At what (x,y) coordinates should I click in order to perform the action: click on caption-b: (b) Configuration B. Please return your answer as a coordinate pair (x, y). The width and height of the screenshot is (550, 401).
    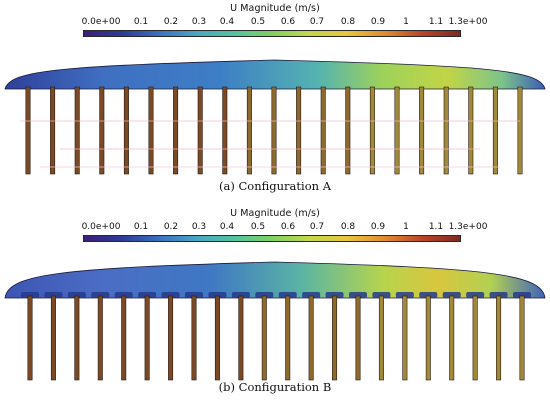
    Looking at the image, I should click on (275, 387).